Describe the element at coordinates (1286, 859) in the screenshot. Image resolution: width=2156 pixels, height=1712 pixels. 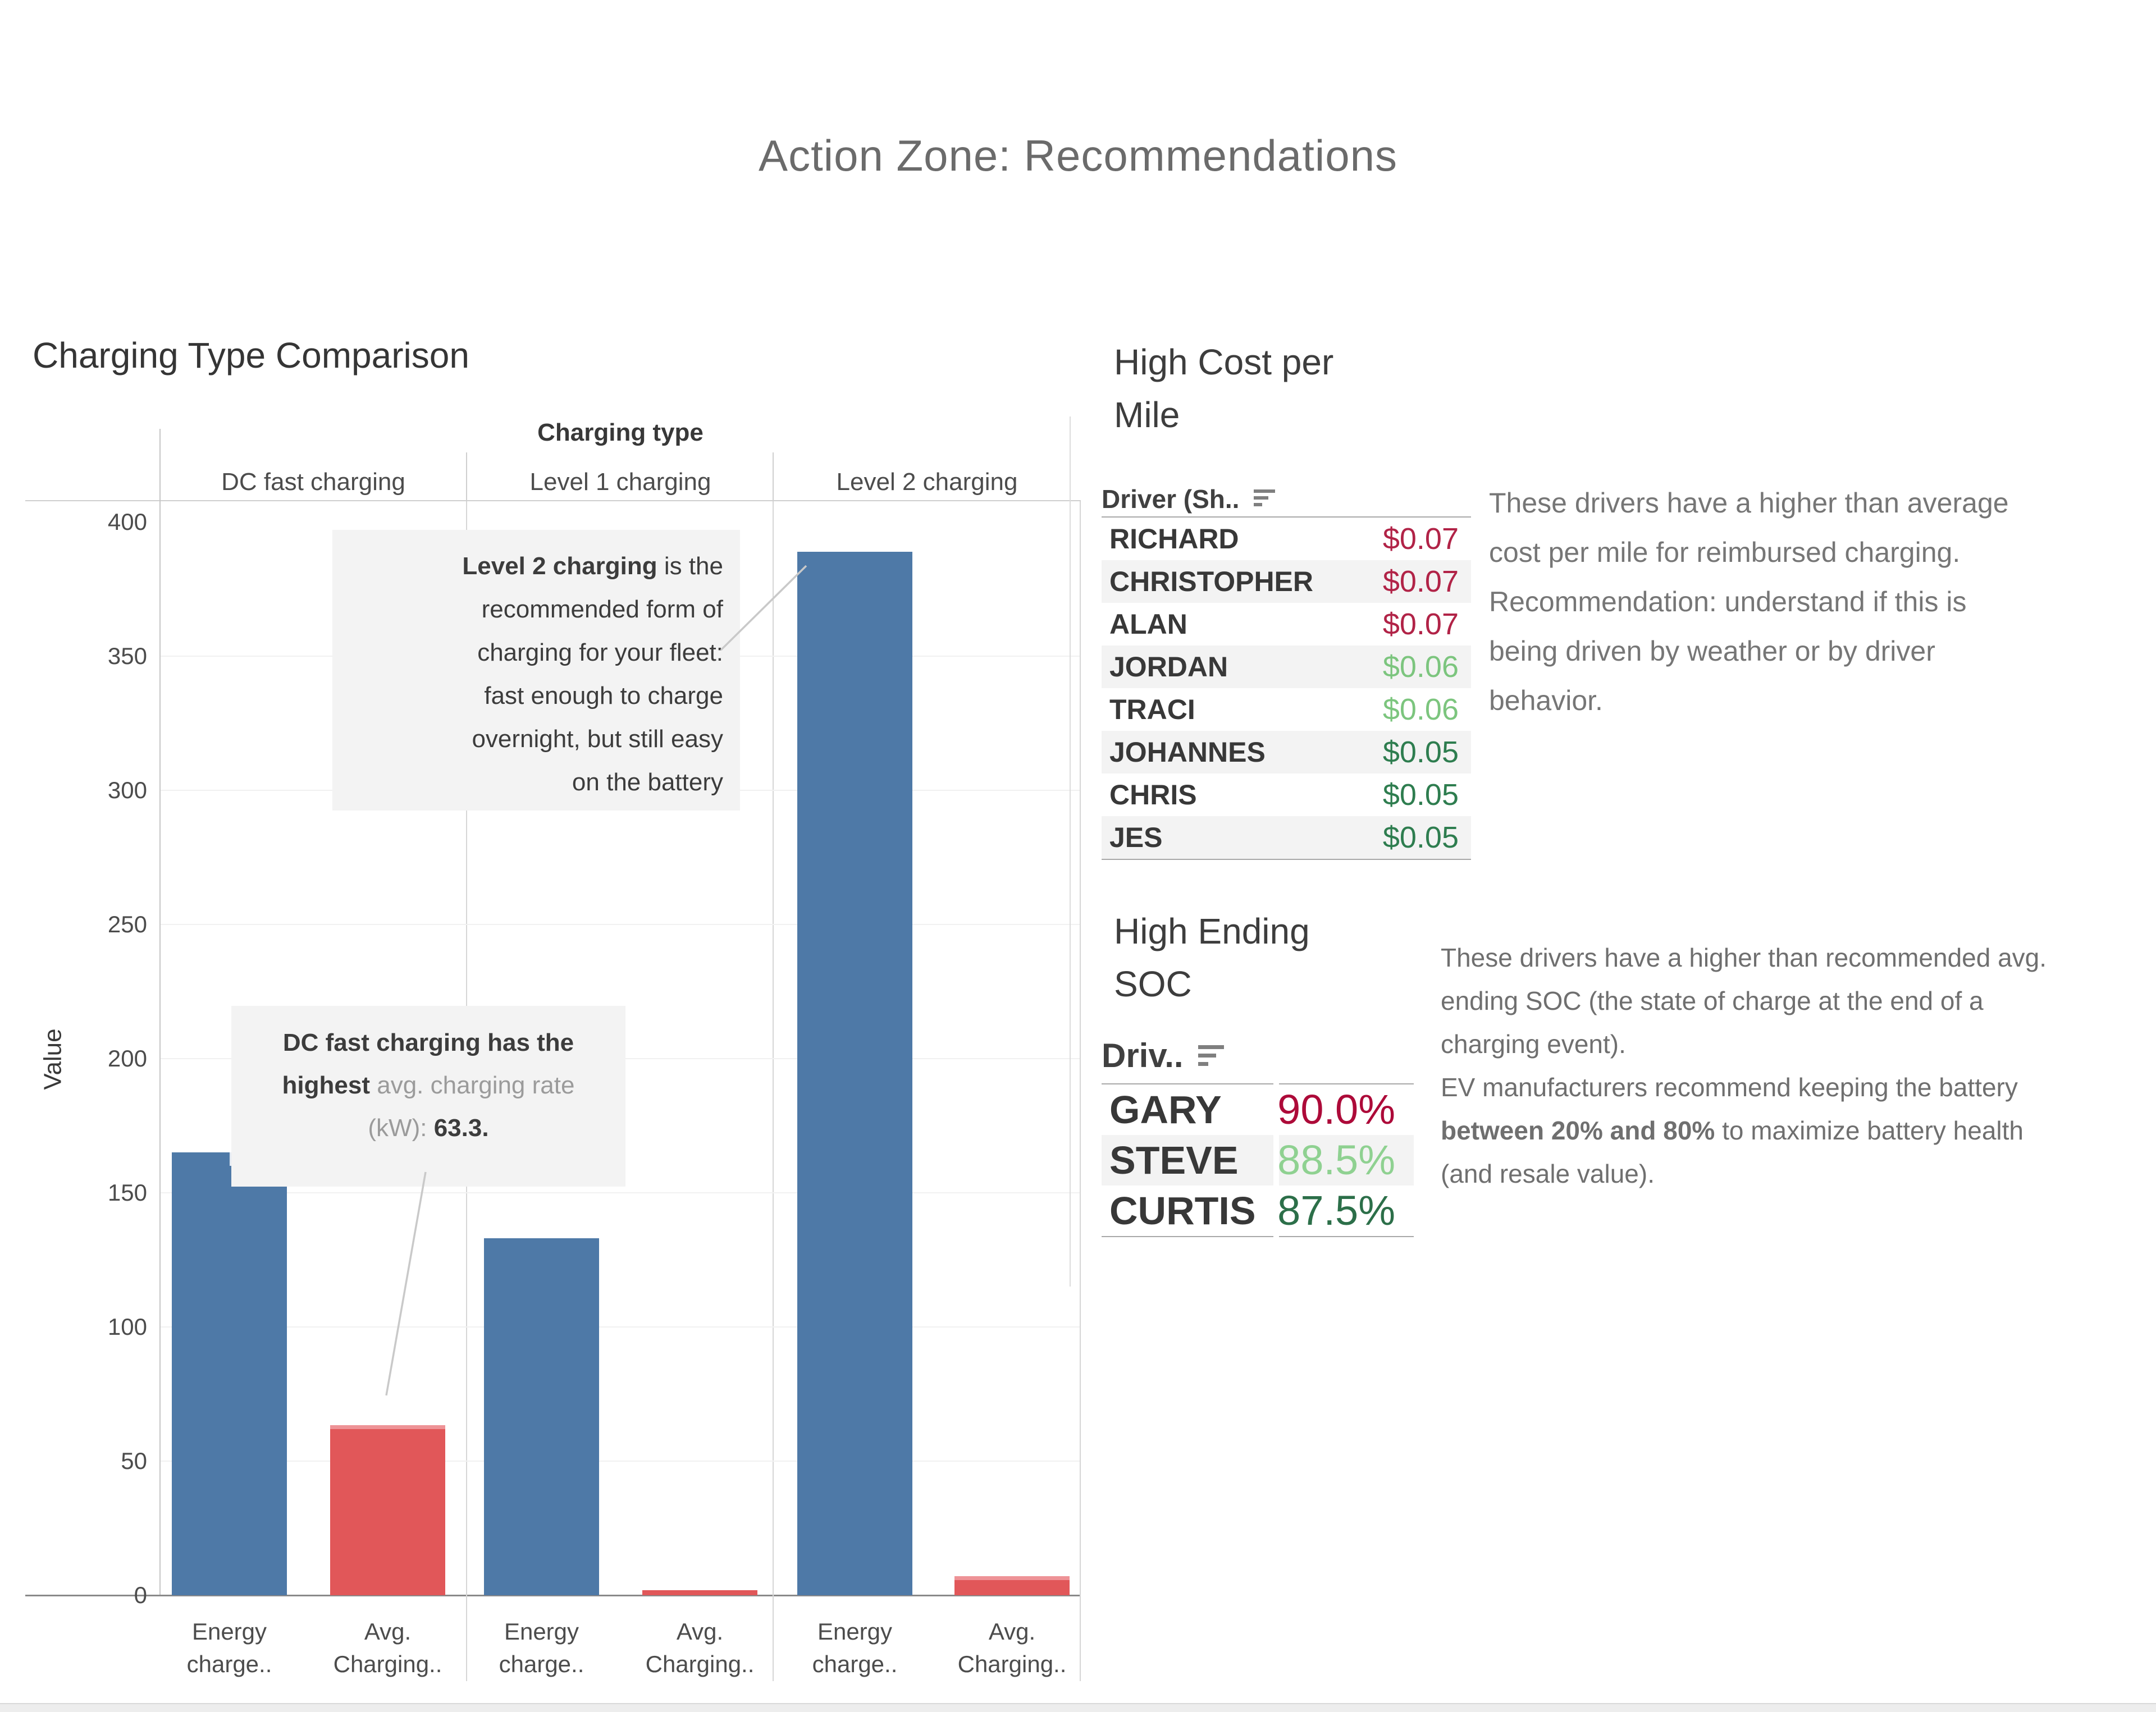
I see `cost-table-bottom-border` at that location.